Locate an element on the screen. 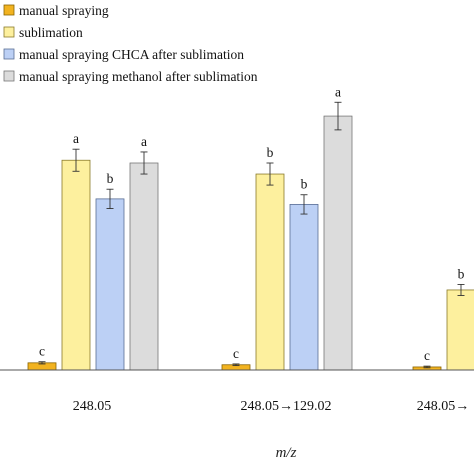  legend-label: sublimation is located at coordinates (51, 32).